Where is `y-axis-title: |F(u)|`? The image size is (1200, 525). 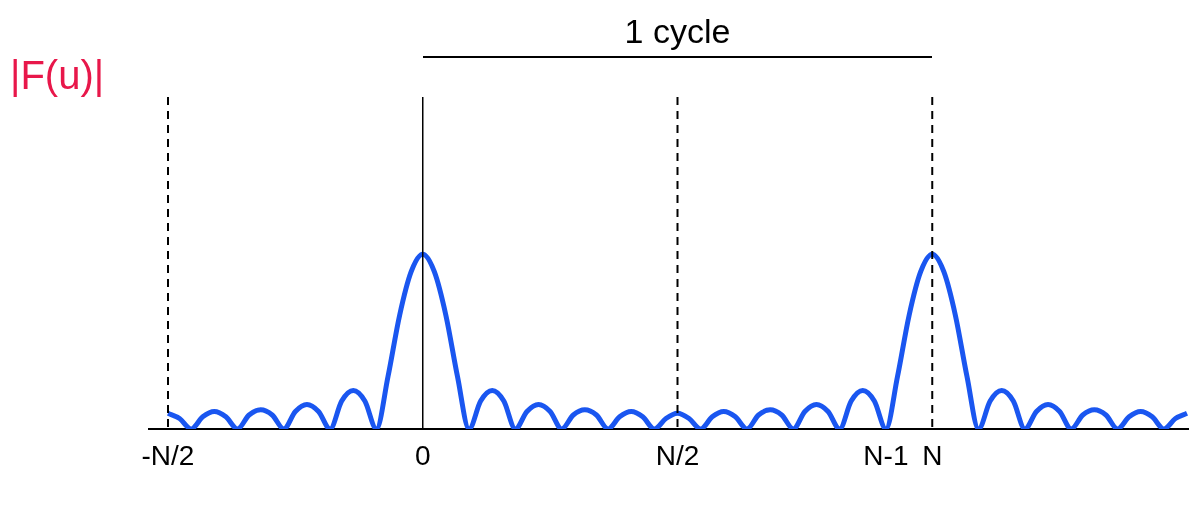
y-axis-title: |F(u)| is located at coordinates (57, 75).